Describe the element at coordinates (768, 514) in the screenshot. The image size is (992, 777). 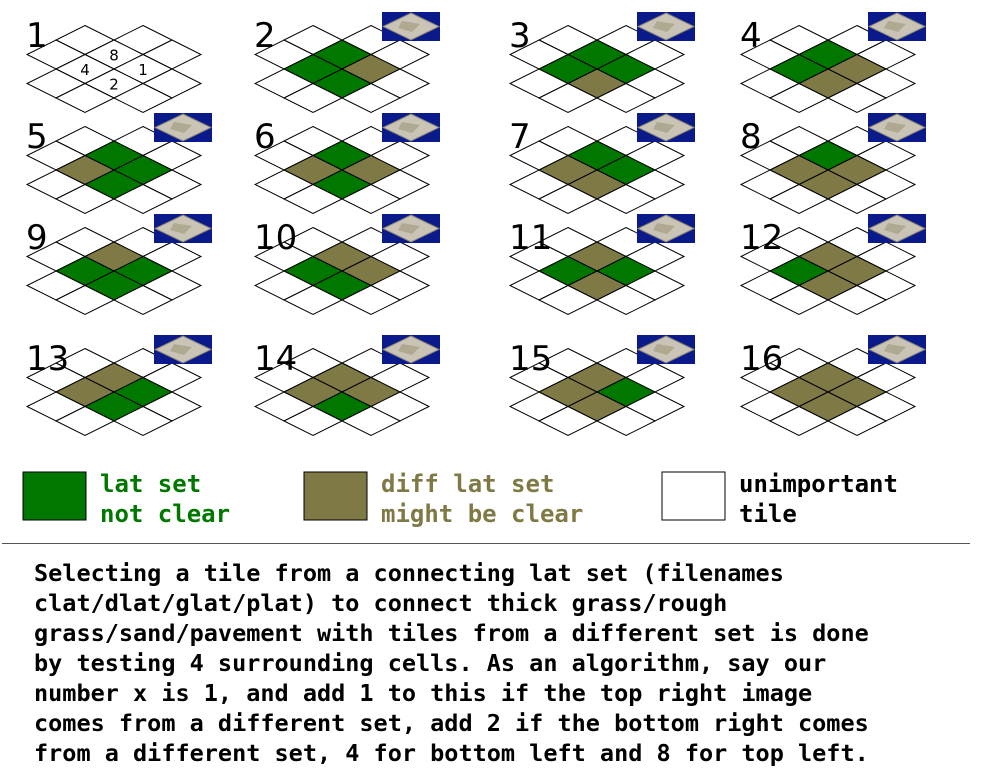
I see `legend-label: tile` at that location.